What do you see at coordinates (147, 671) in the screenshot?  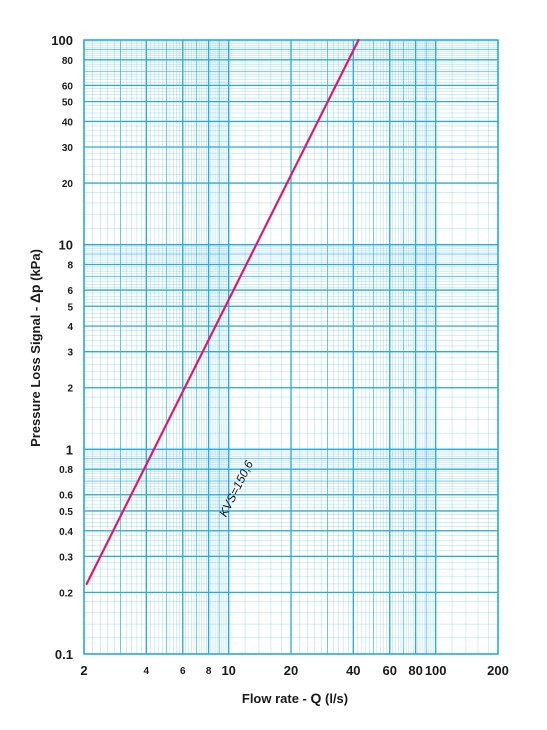 I see `x-tick-label: 4` at bounding box center [147, 671].